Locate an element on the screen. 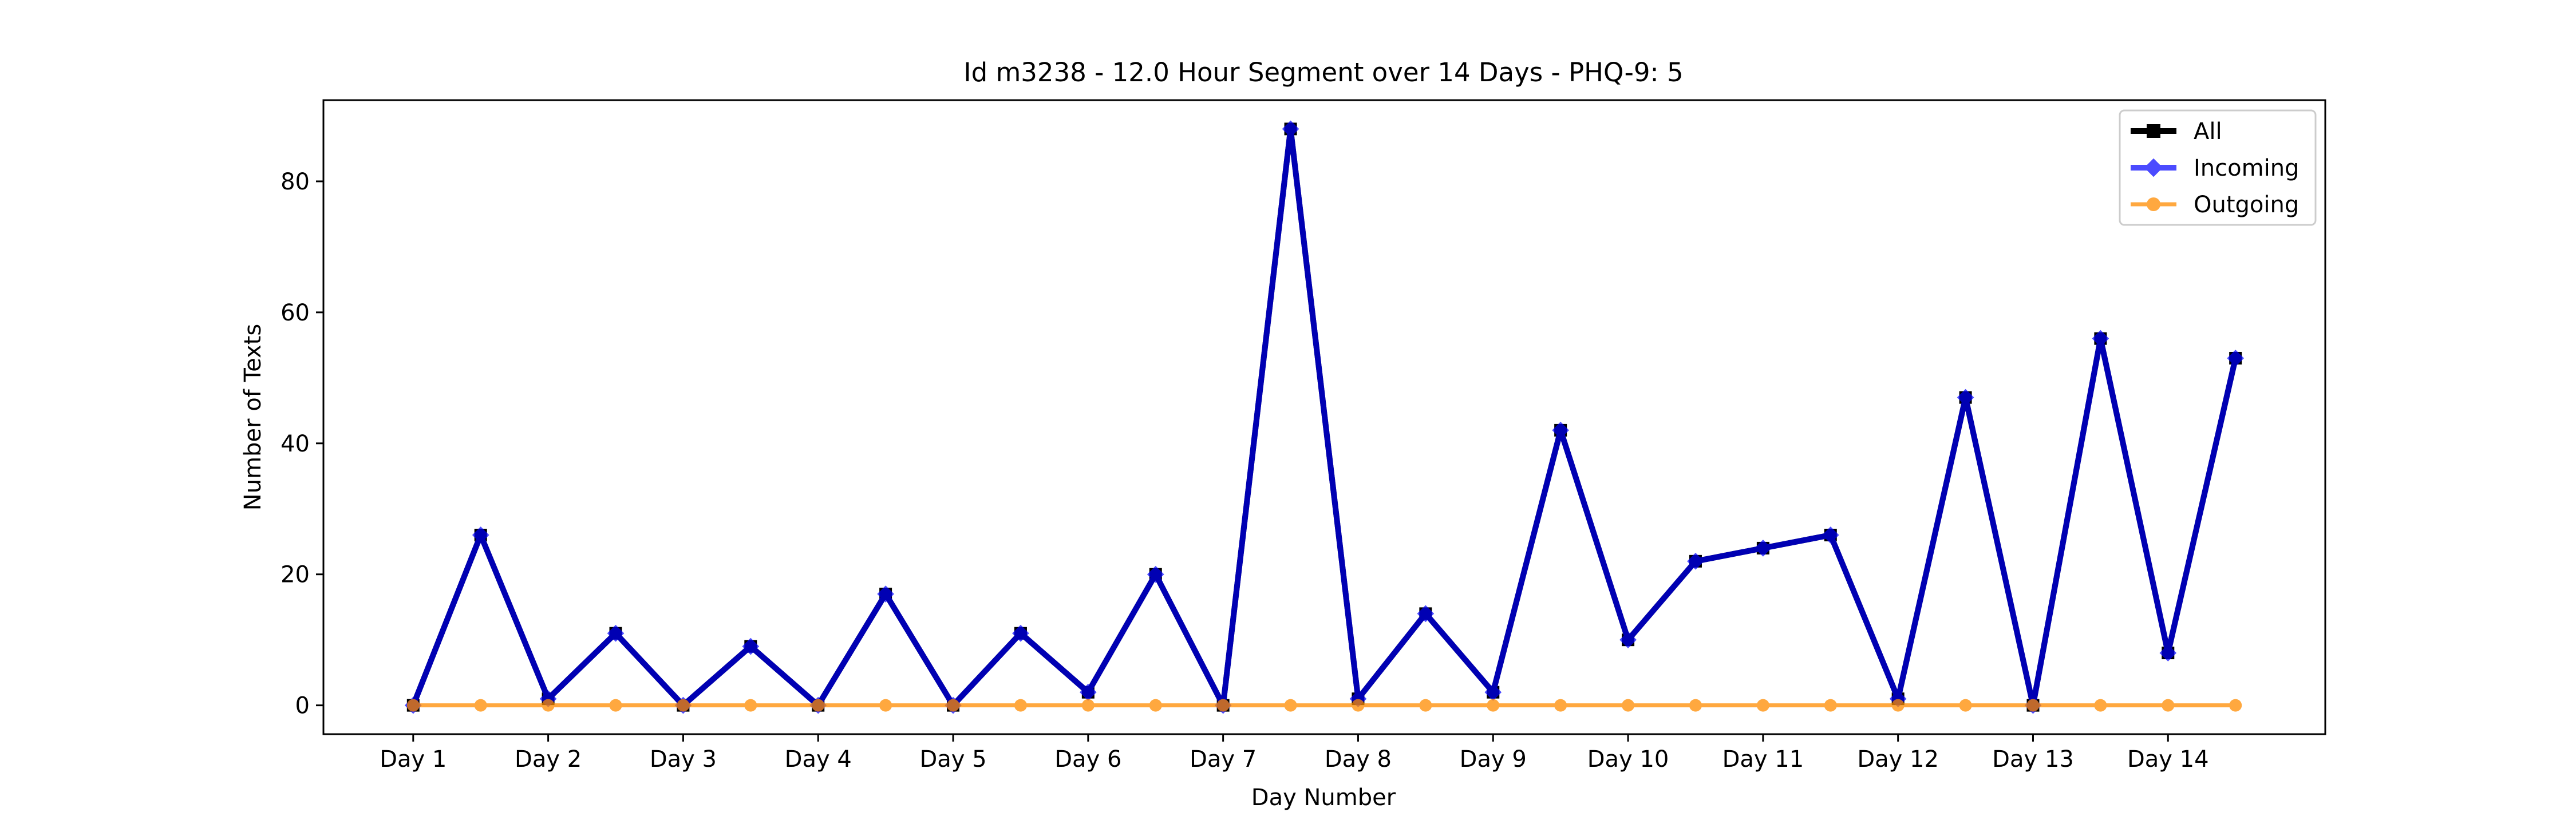 The width and height of the screenshot is (2576, 824). legend-entry-all is located at coordinates (2153, 131).